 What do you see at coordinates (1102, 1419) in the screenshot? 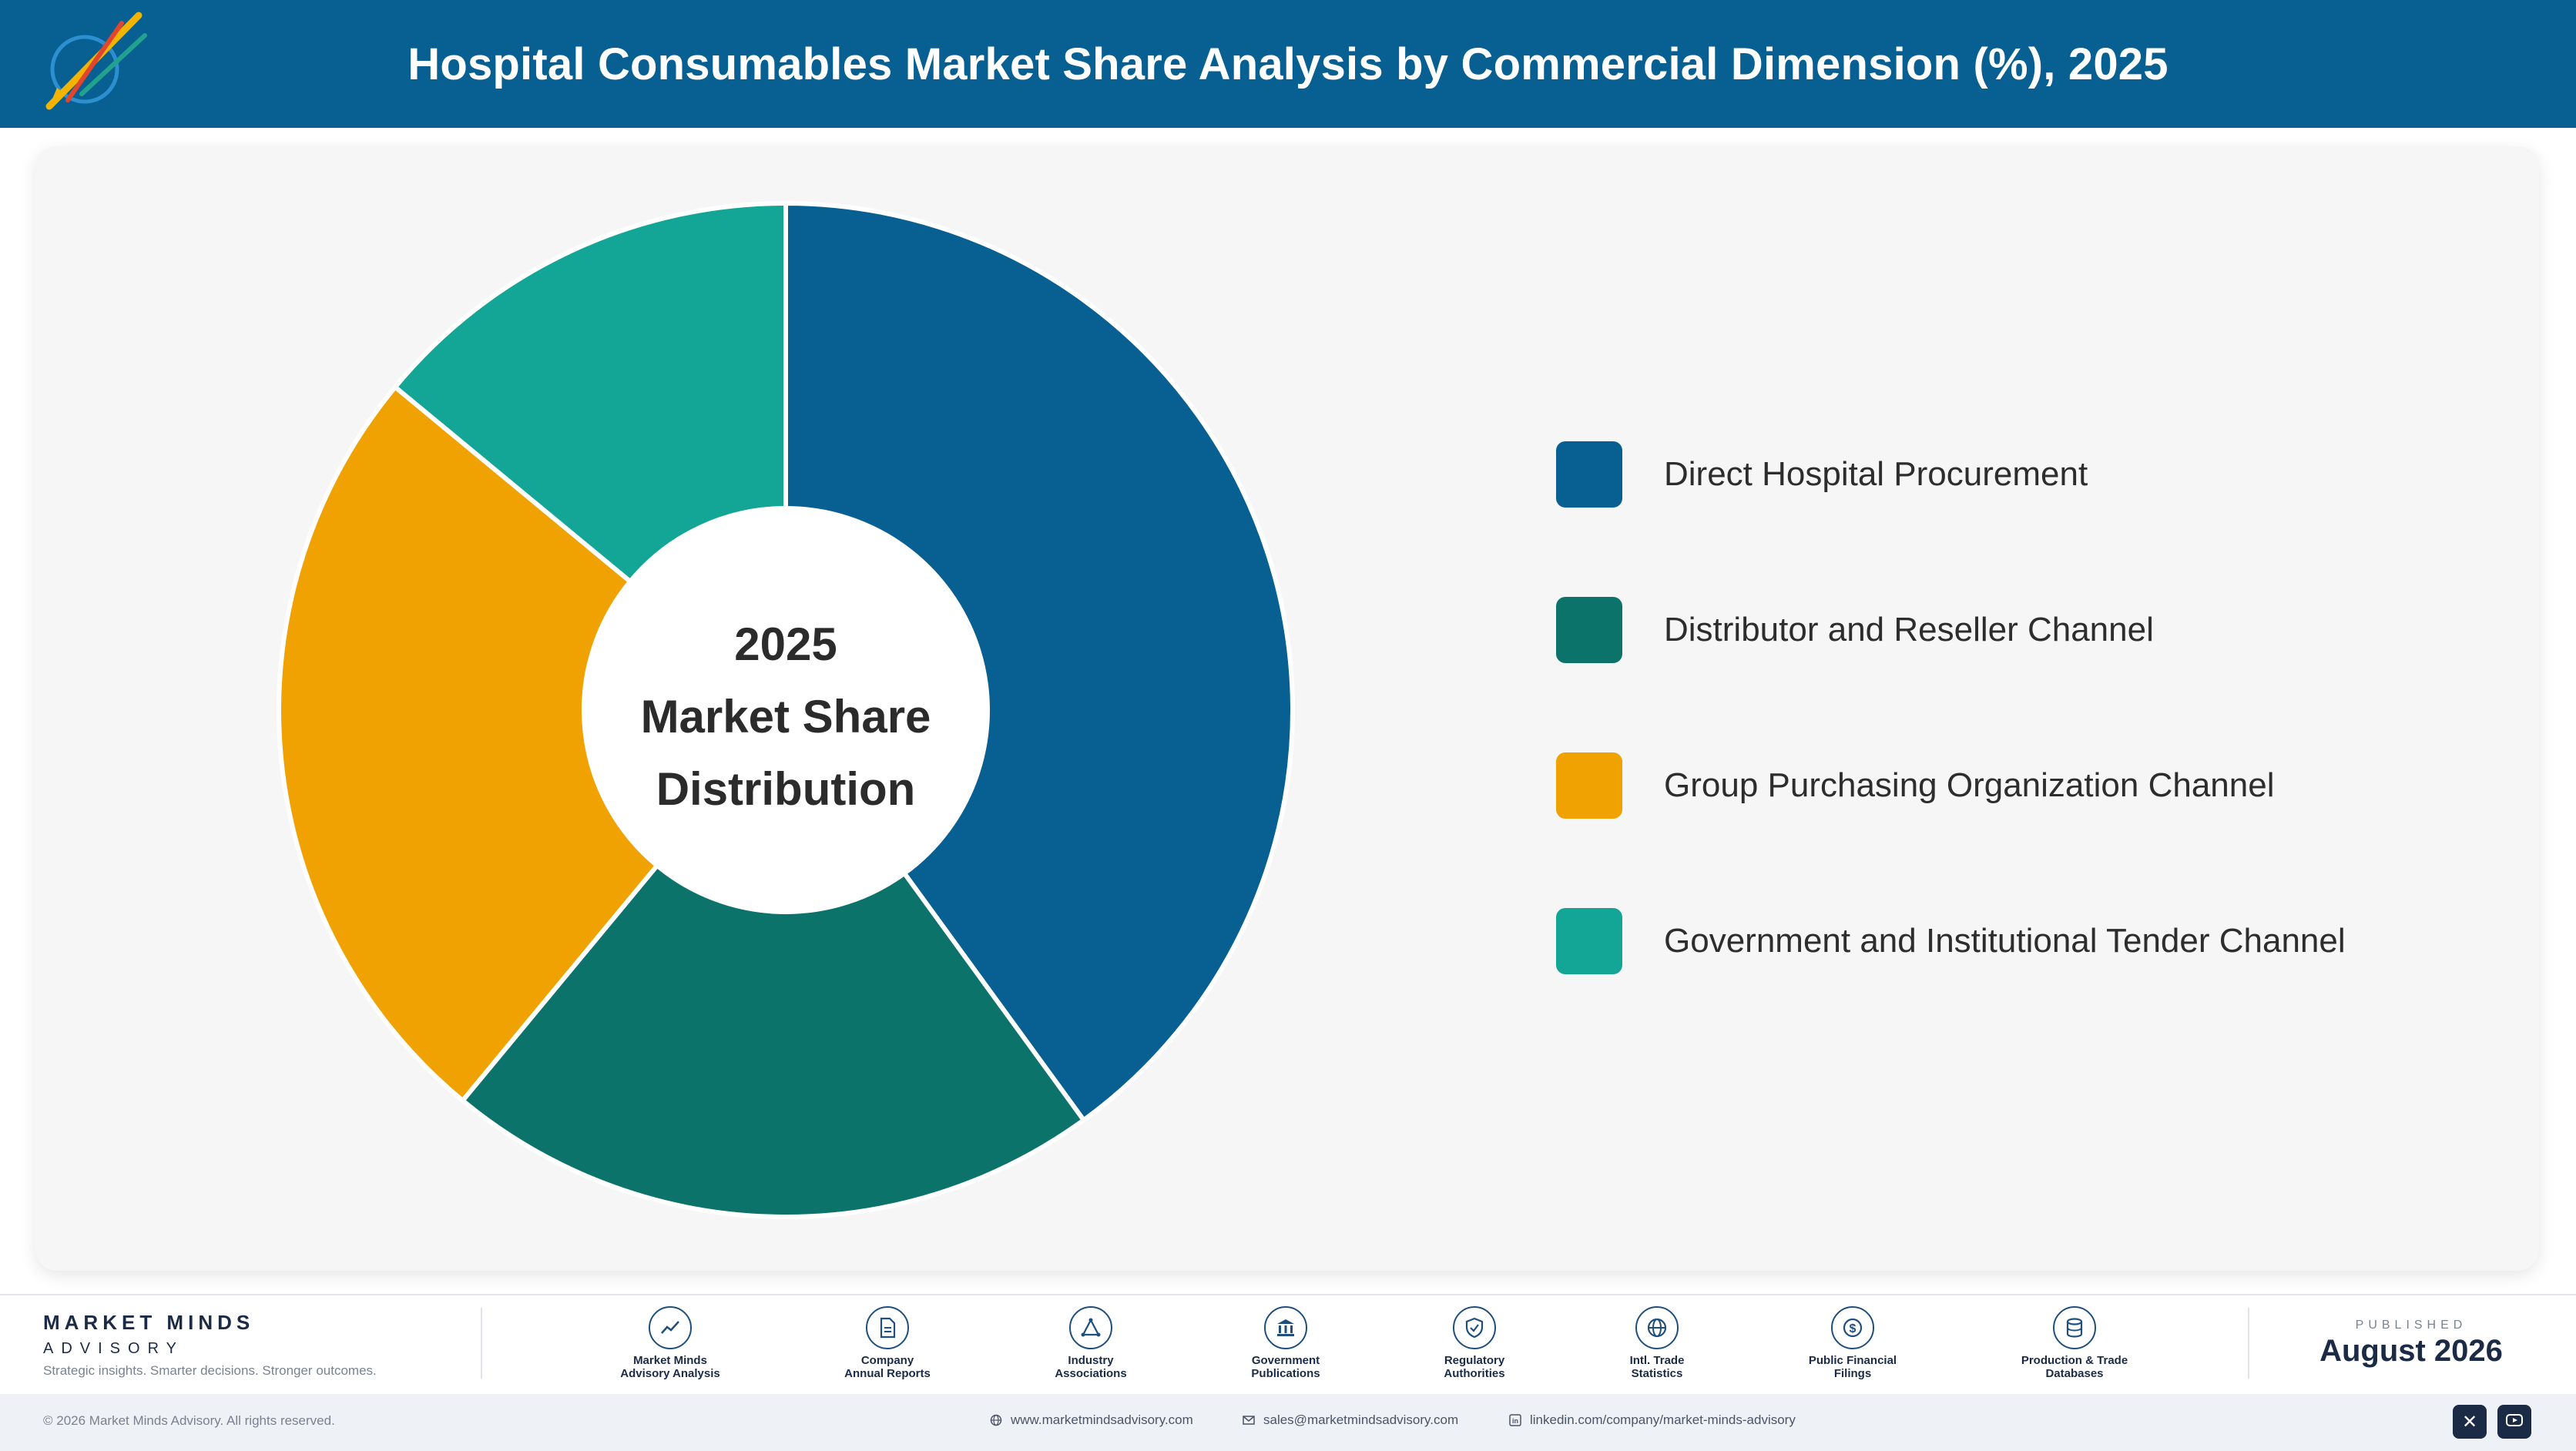
I see `website-text: www.marketmindsadvisory.com` at bounding box center [1102, 1419].